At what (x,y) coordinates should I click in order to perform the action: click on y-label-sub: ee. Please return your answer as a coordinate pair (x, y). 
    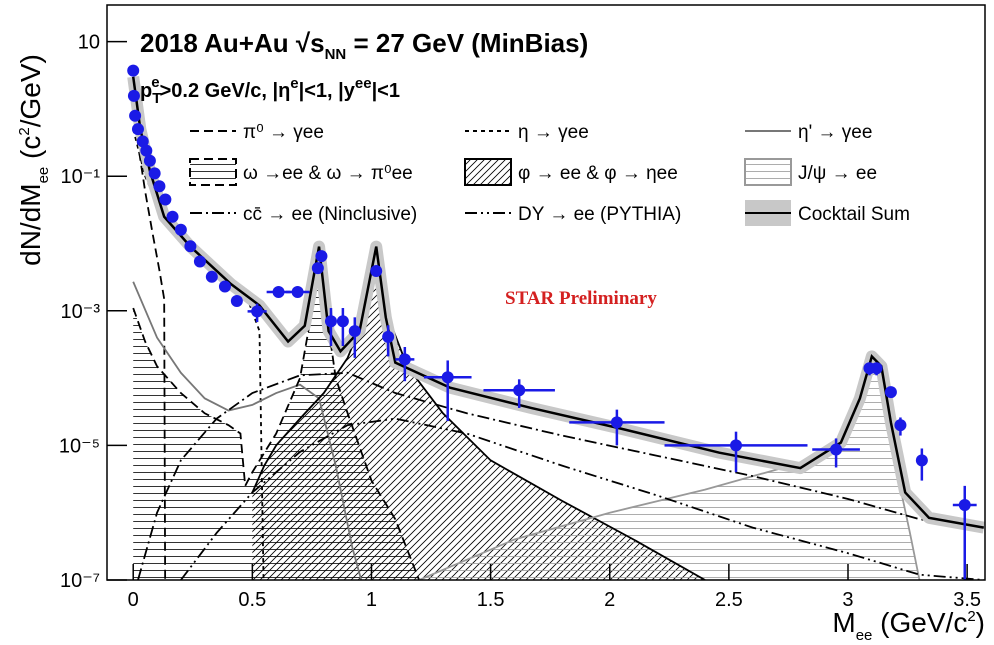
    Looking at the image, I should click on (43, 175).